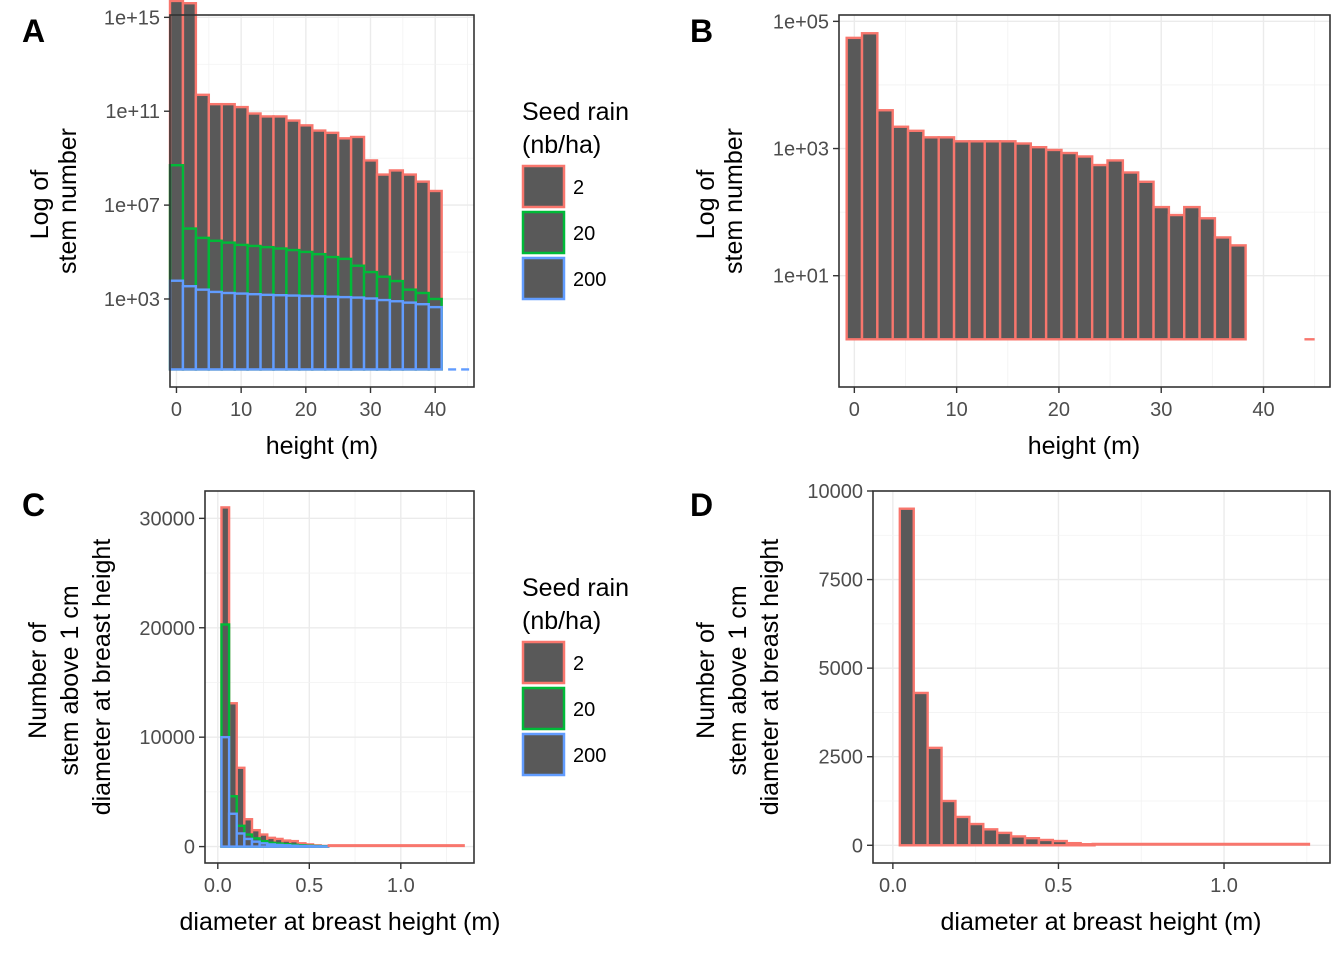 The height and width of the screenshot is (960, 1344). I want to click on panel-letter: B, so click(701, 31).